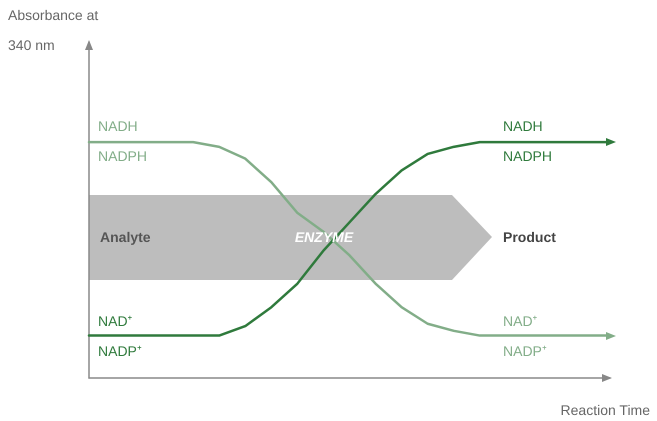  What do you see at coordinates (125, 237) in the screenshot?
I see `annotation: Analyte` at bounding box center [125, 237].